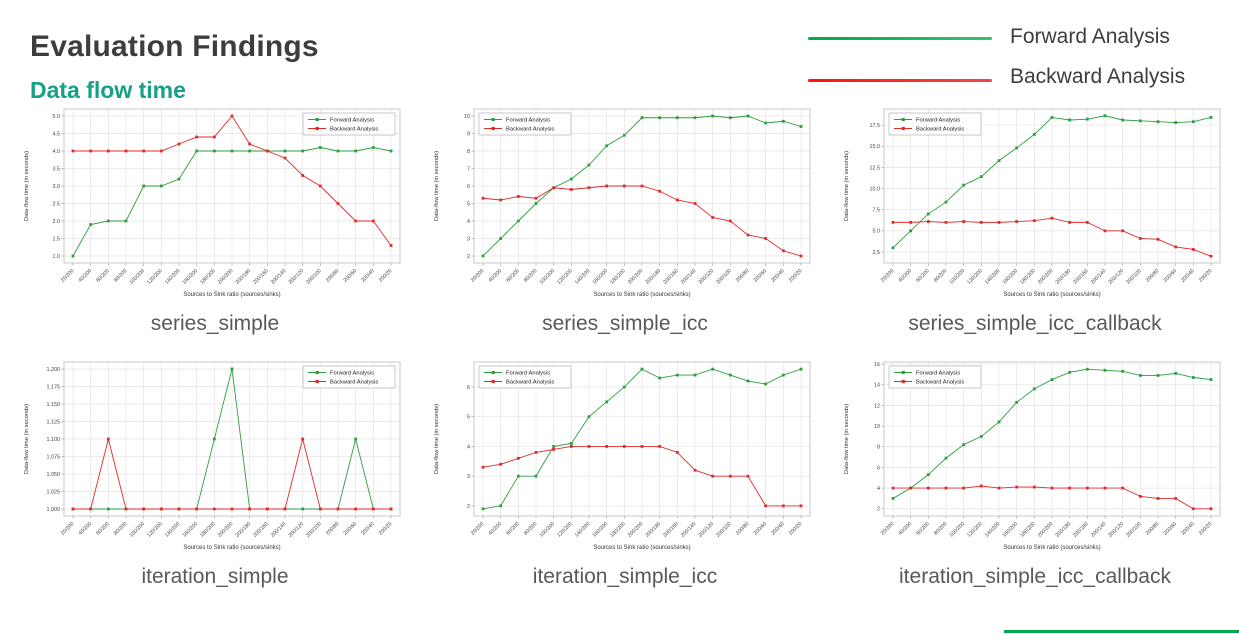 This screenshot has height=634, width=1239. Describe the element at coordinates (1046, 277) in the screenshot. I see `svg-text: 200/200` at that location.